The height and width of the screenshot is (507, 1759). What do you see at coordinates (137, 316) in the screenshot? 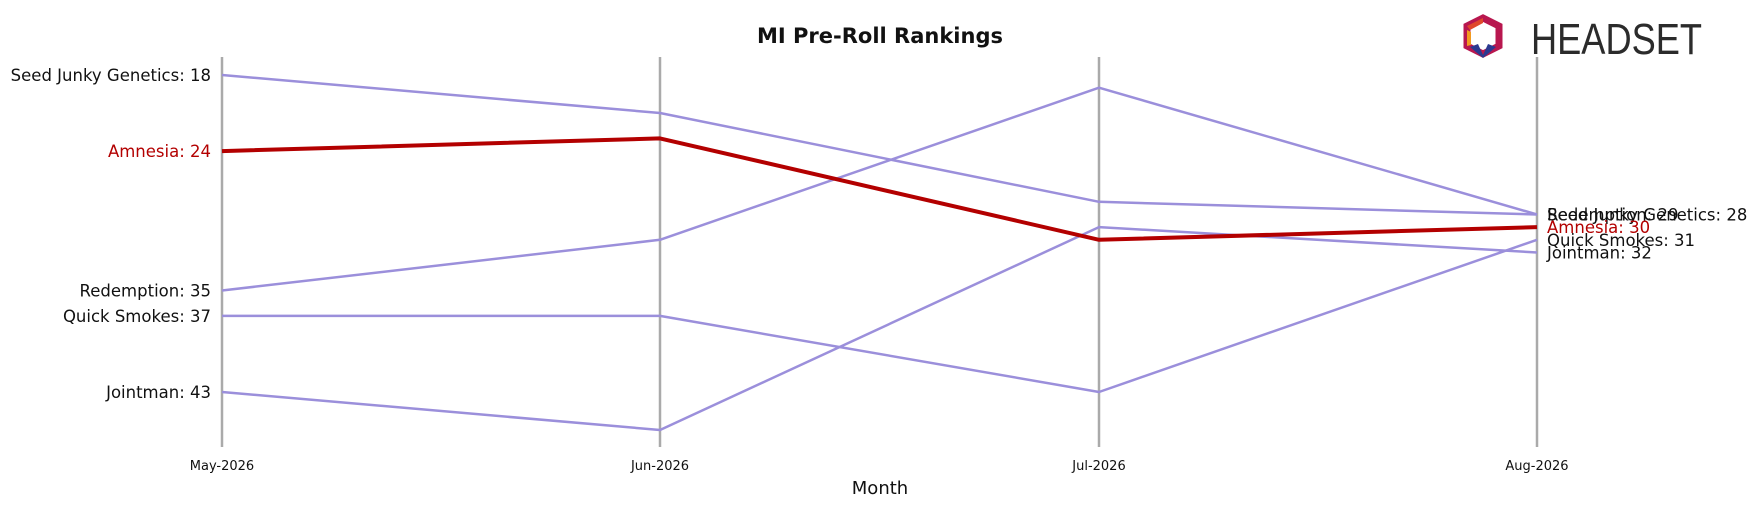
I see `left-label: Quick Smokes: 37` at bounding box center [137, 316].